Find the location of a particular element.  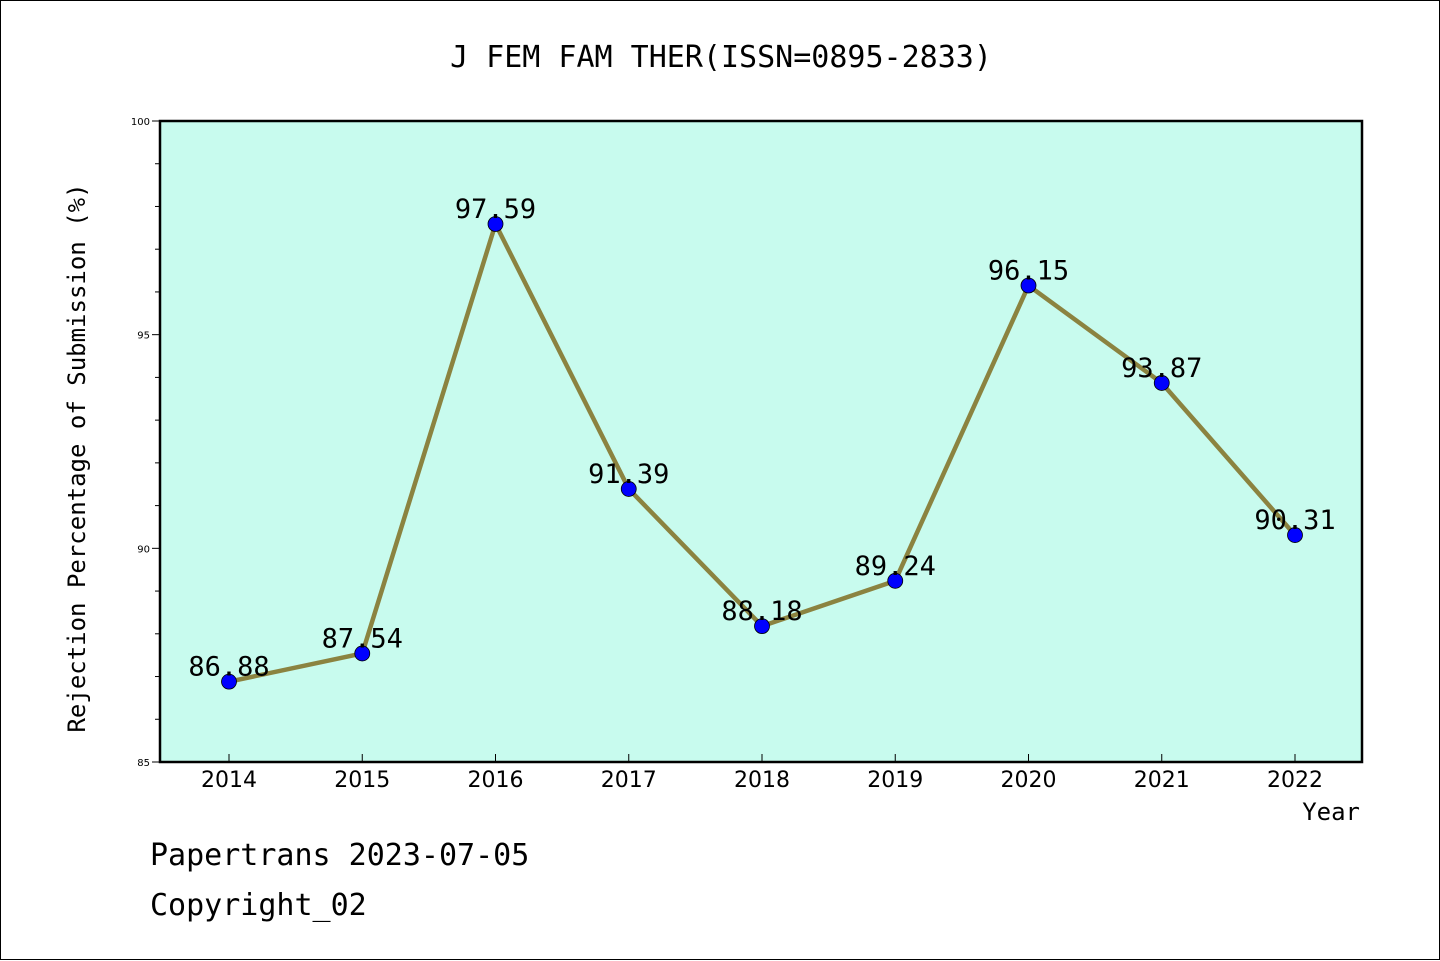

x-axis: 2014 2015 2016 2017 2018 2019 2020 2021 2022 is located at coordinates (762, 773).